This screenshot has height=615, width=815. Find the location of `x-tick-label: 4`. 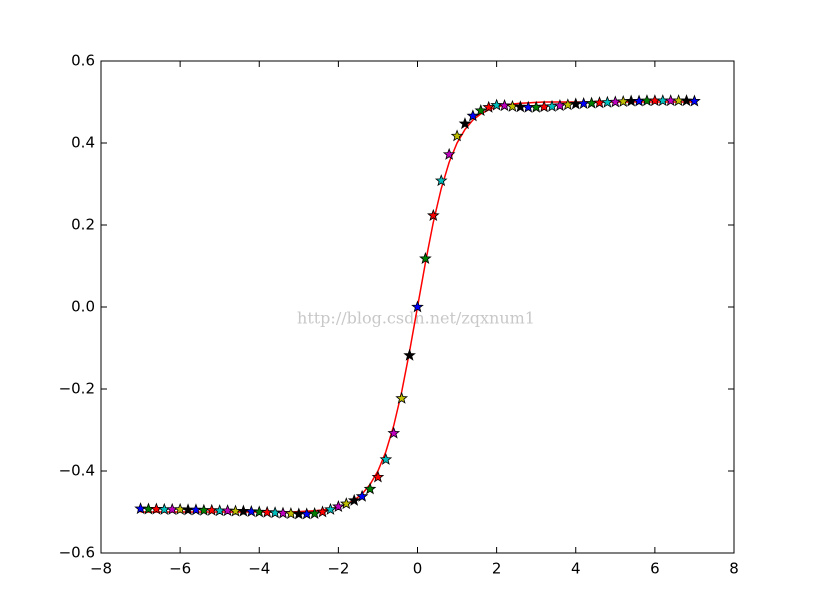

x-tick-label: 4 is located at coordinates (576, 569).